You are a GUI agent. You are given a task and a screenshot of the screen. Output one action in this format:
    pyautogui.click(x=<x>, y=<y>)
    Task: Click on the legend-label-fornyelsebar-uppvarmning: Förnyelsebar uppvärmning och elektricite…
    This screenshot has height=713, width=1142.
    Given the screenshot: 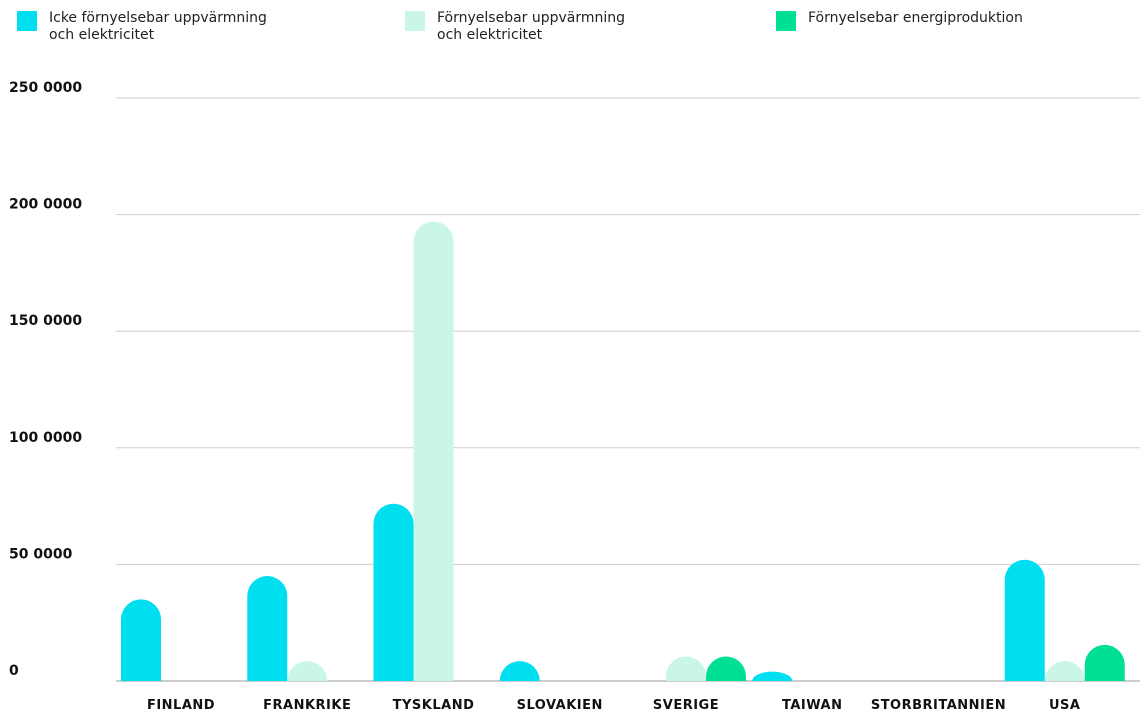 What is the action you would take?
    pyautogui.click(x=531, y=26)
    